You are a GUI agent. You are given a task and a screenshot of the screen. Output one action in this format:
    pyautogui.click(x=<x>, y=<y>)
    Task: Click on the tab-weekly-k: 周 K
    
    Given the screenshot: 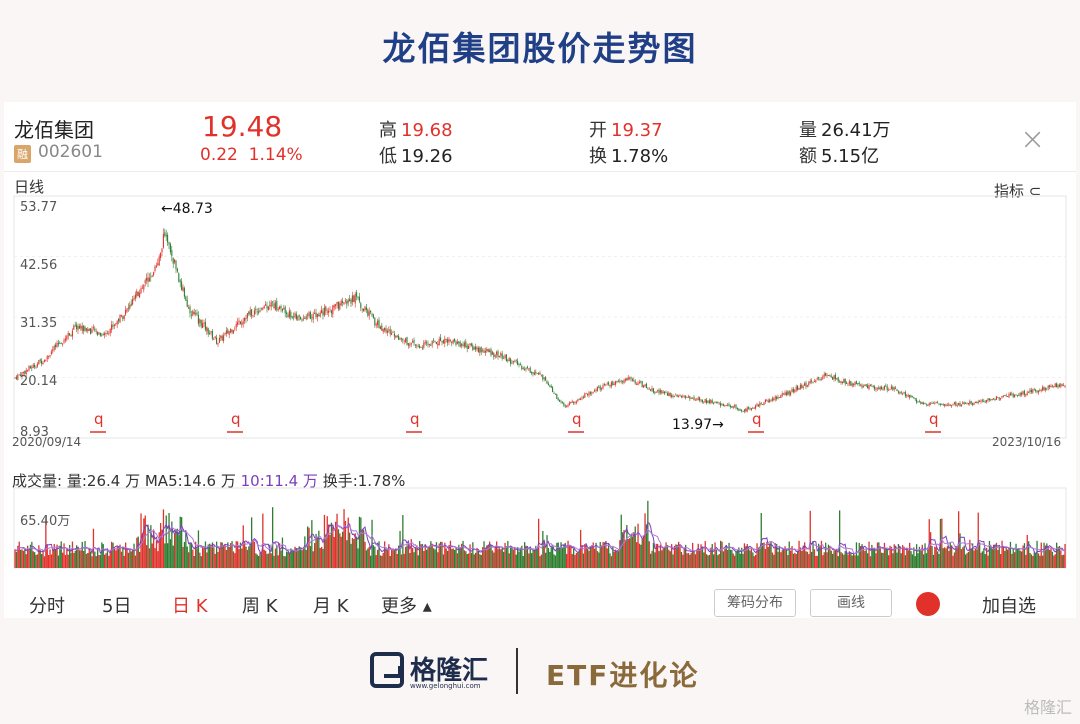 What is the action you would take?
    pyautogui.click(x=260, y=606)
    